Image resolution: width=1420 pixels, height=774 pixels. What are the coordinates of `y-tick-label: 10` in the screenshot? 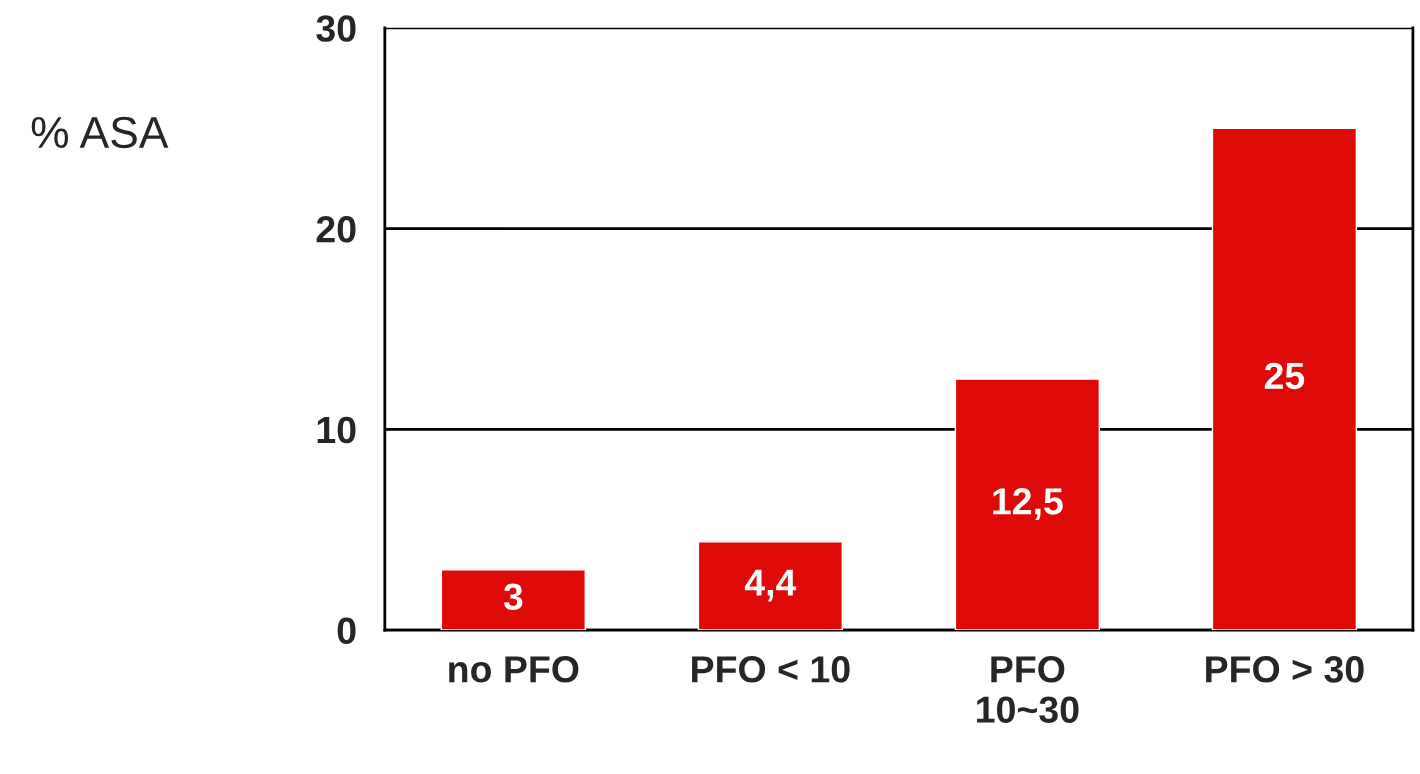 It's located at (336, 430).